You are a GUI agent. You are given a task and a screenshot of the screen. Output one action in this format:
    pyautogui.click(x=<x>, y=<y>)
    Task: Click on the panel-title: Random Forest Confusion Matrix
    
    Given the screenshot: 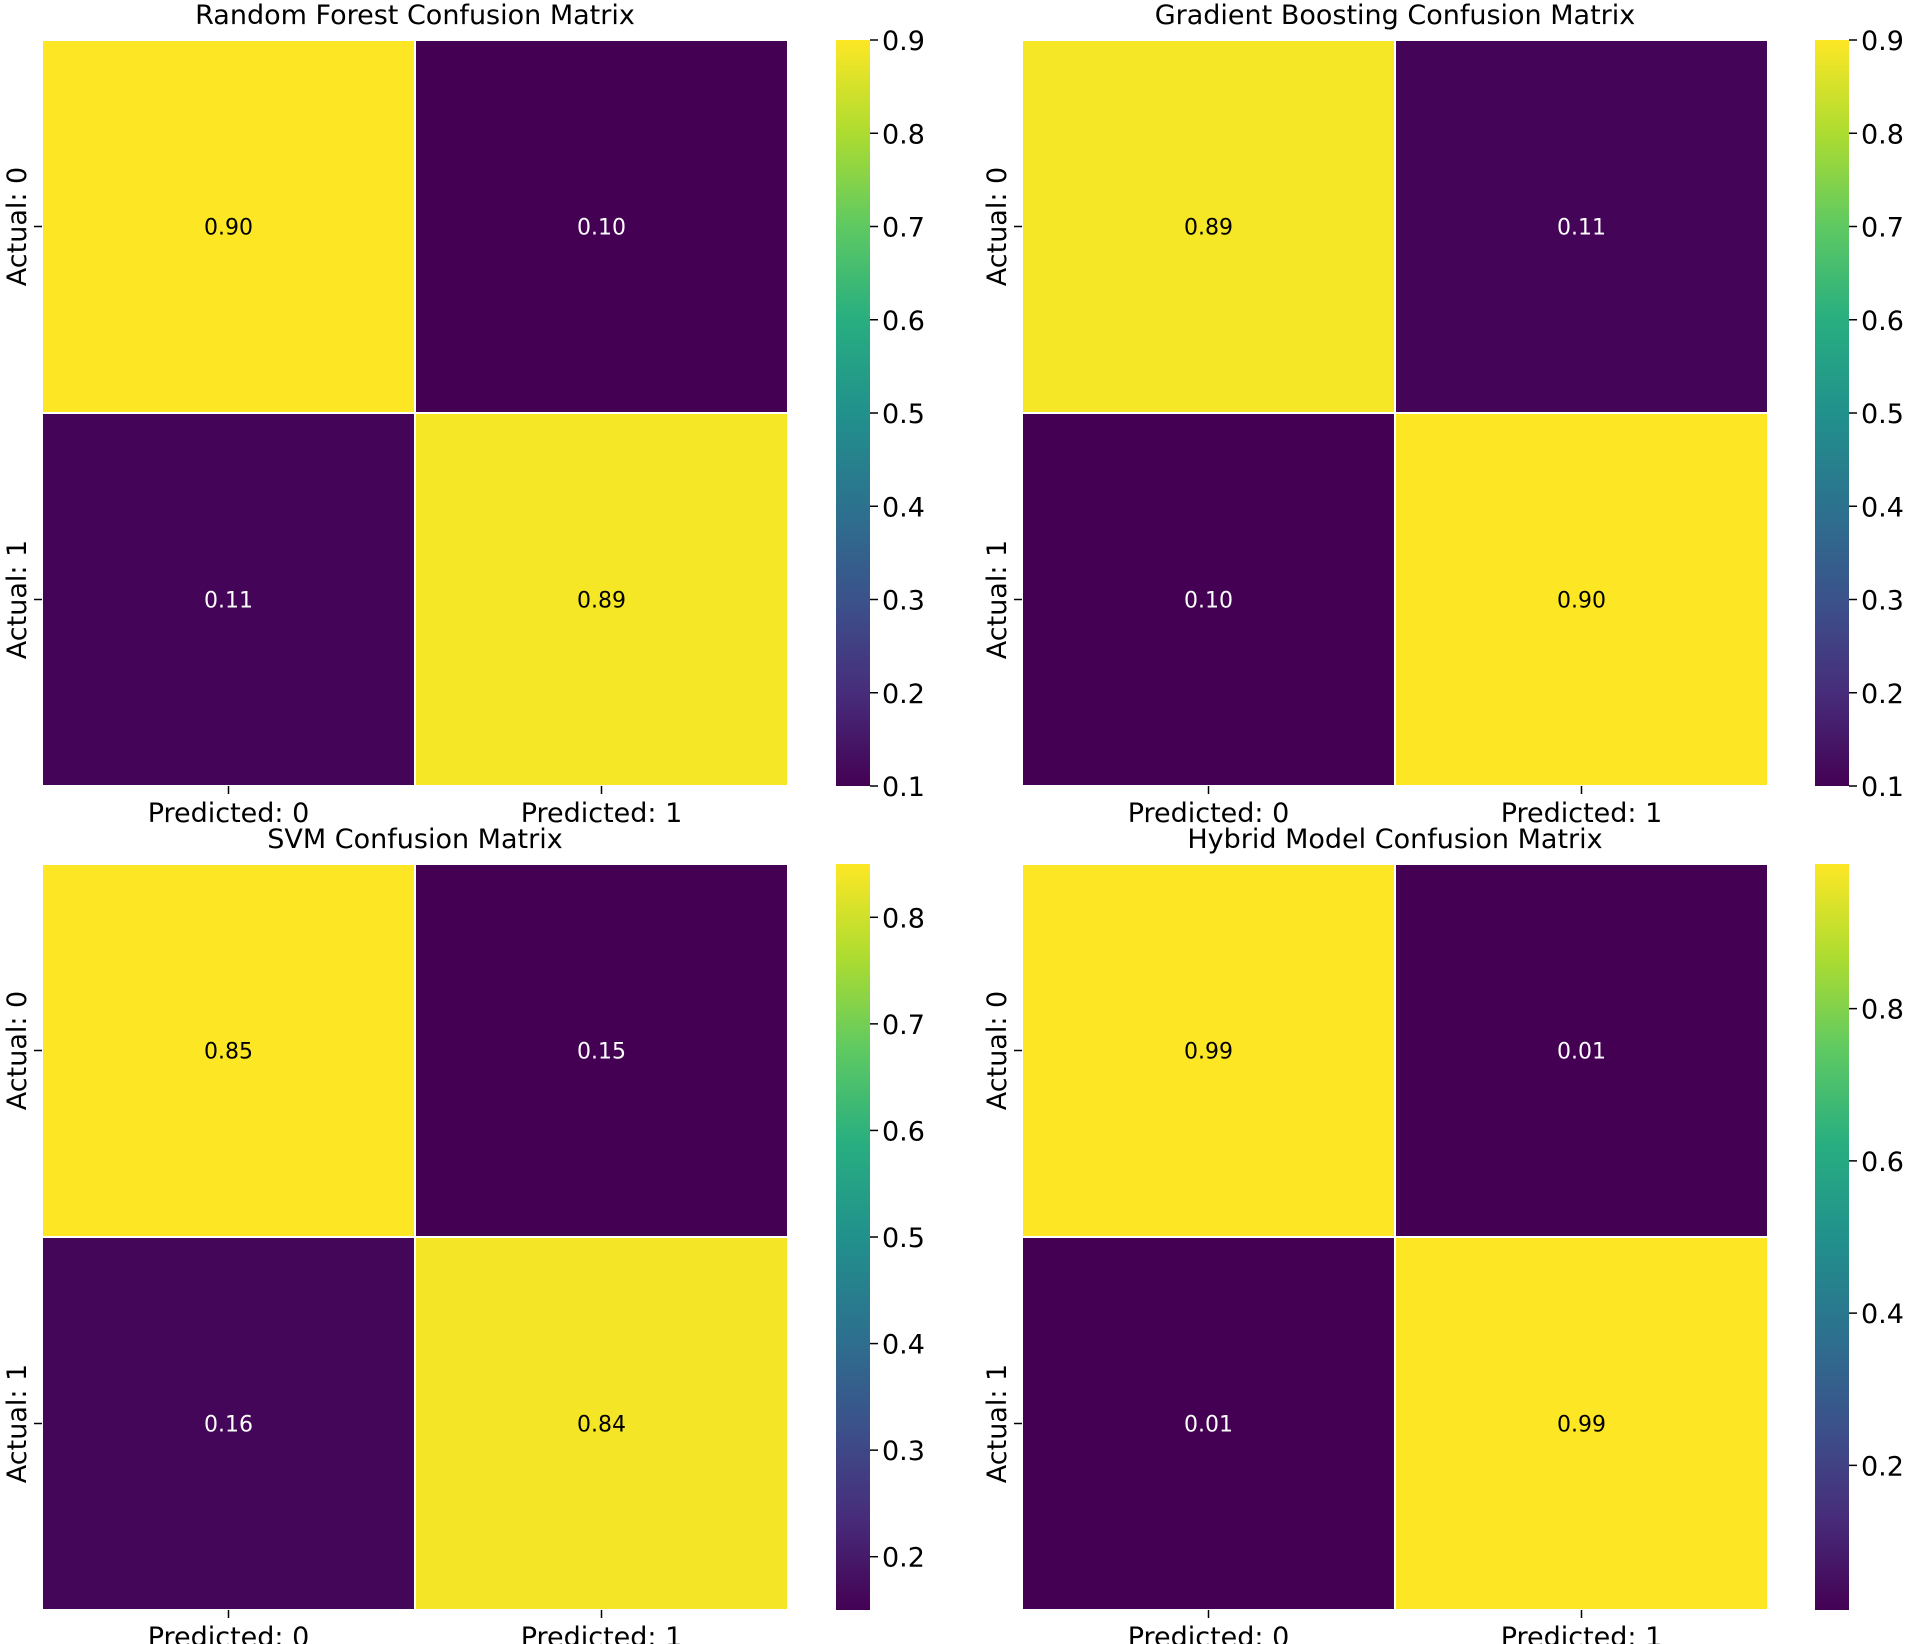 What is the action you would take?
    pyautogui.click(x=415, y=15)
    